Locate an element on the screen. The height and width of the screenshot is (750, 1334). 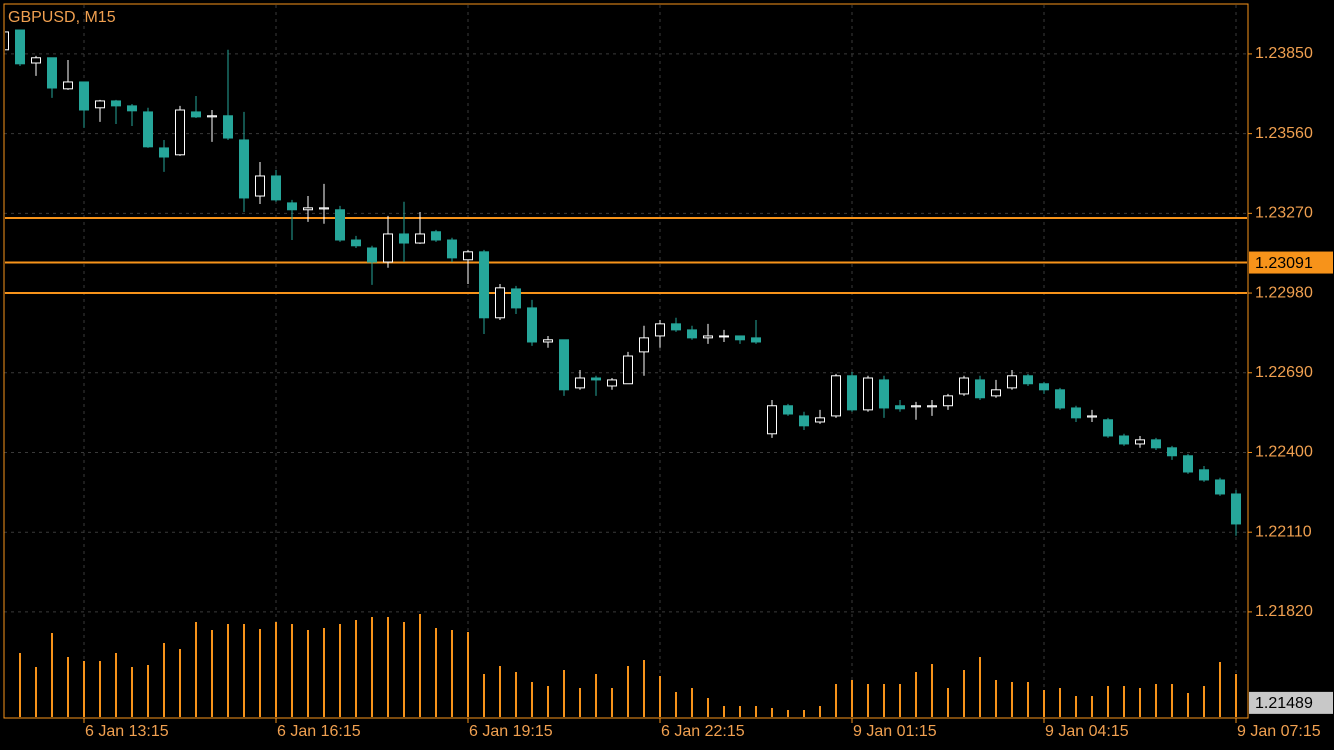
x-tick-label: 6 Jan 16:15 is located at coordinates (319, 731).